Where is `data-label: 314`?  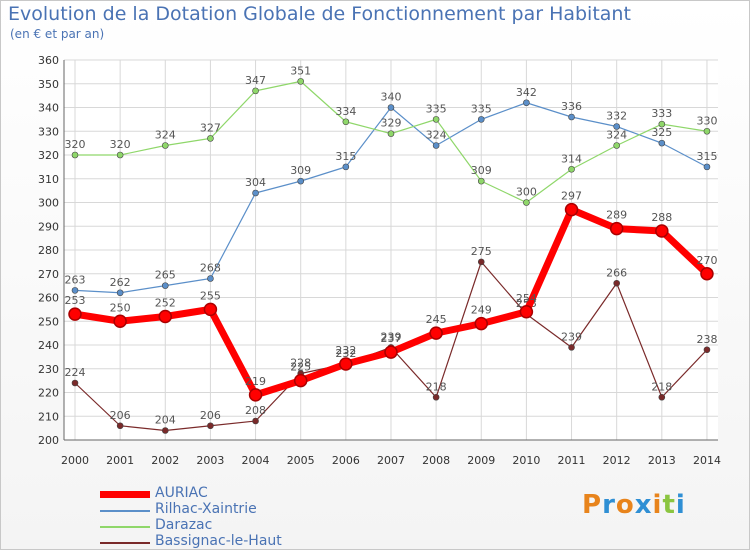 data-label: 314 is located at coordinates (571, 158).